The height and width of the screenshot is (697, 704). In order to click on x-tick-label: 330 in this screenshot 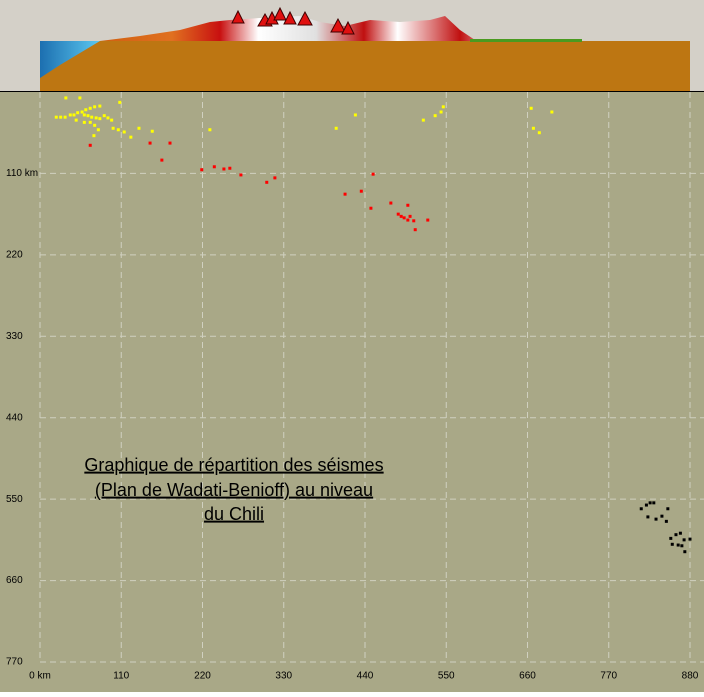, I will do `click(283, 676)`.